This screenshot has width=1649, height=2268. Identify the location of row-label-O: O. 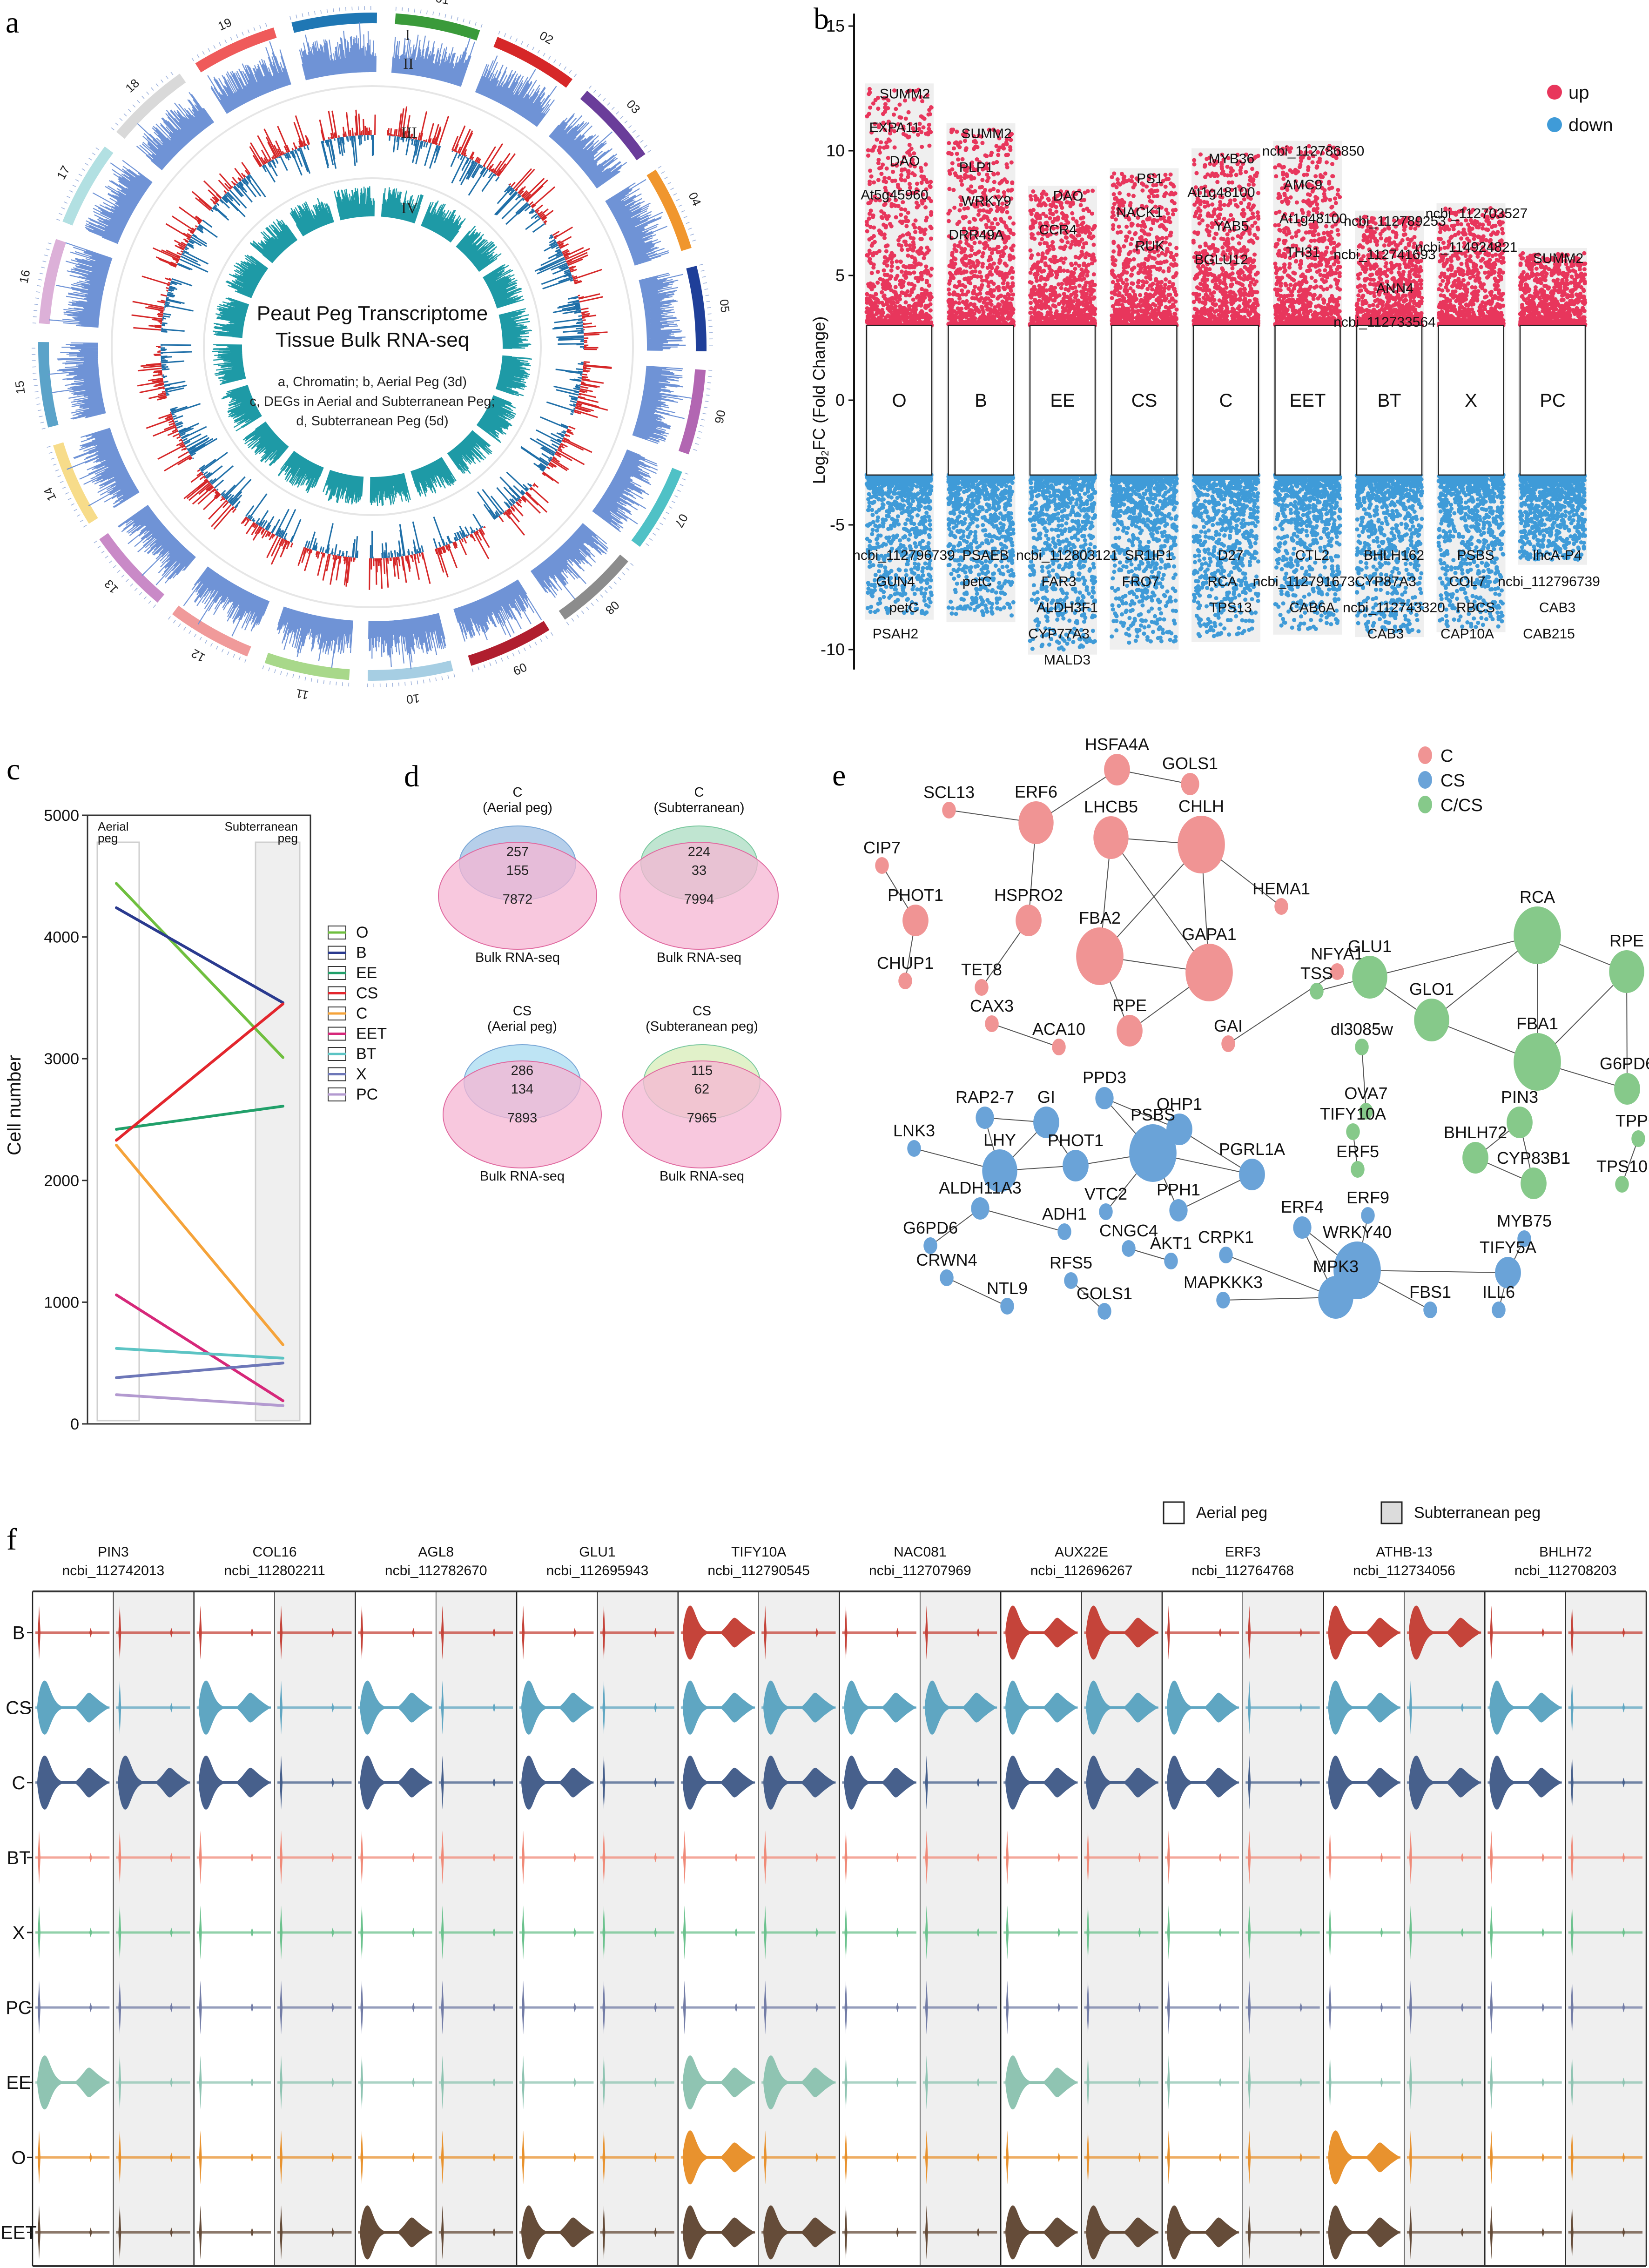
(18, 2157).